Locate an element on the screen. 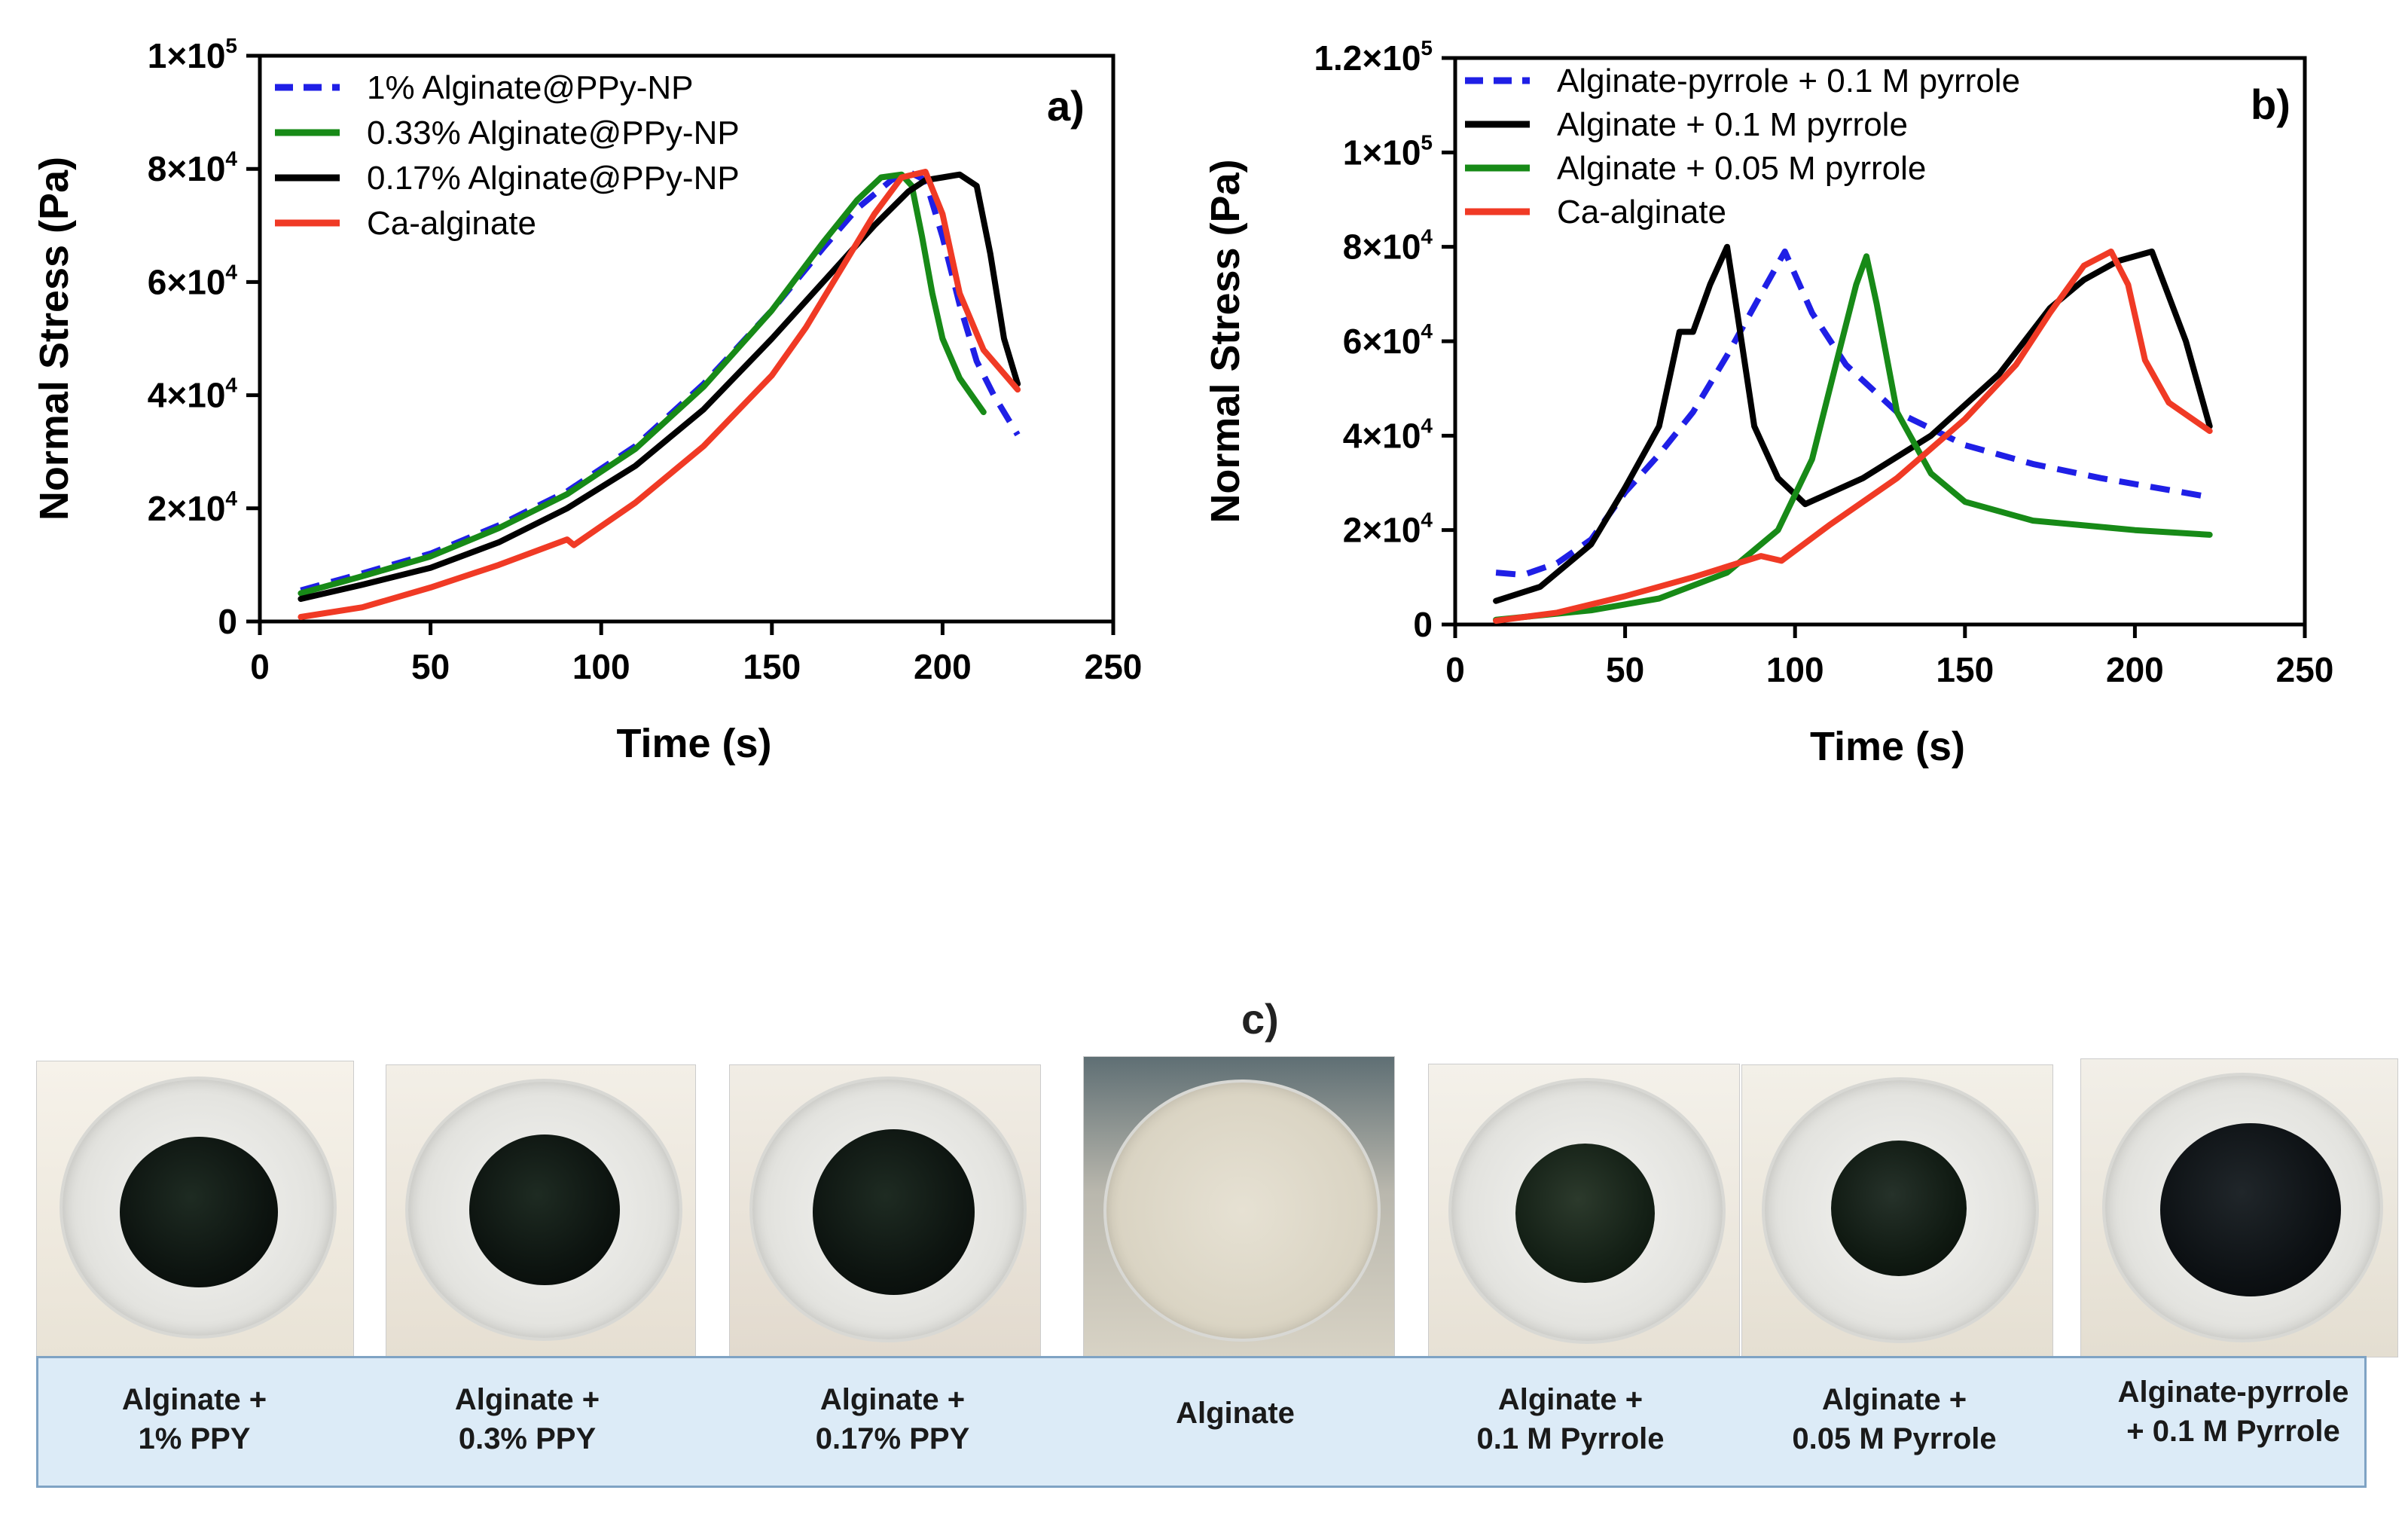 This screenshot has width=2408, height=1533. caption-017pct-ppy: Alginate + 0.17% PPY is located at coordinates (893, 1419).